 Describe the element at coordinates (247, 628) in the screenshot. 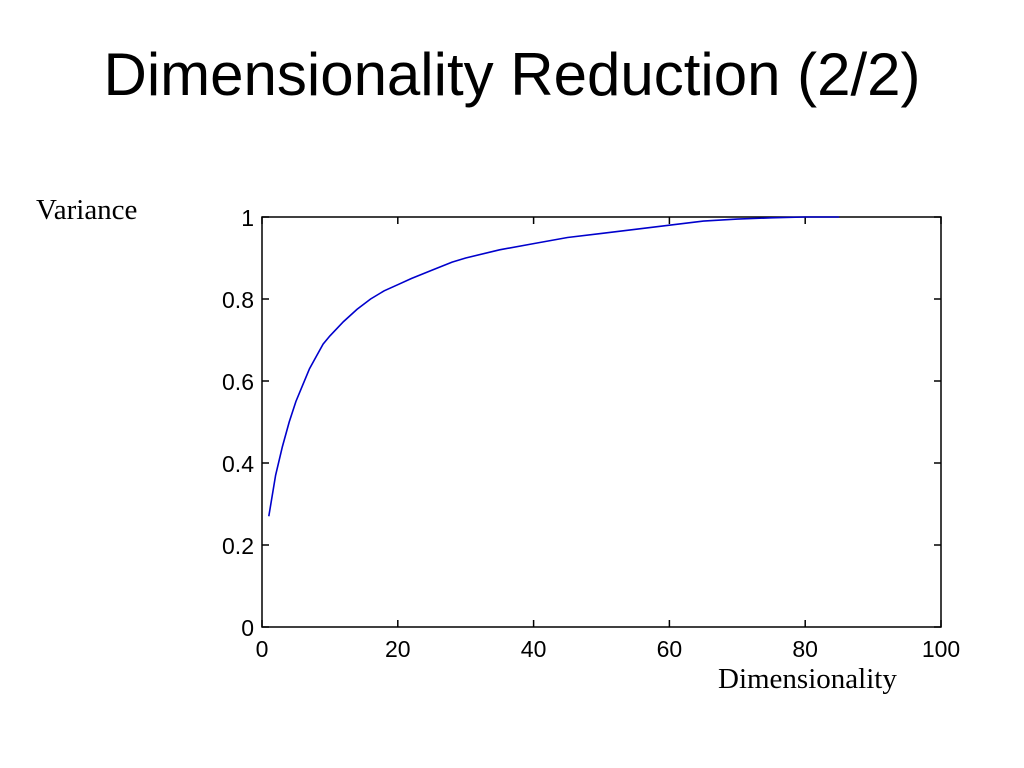

I see `y-tick-label: 0` at that location.